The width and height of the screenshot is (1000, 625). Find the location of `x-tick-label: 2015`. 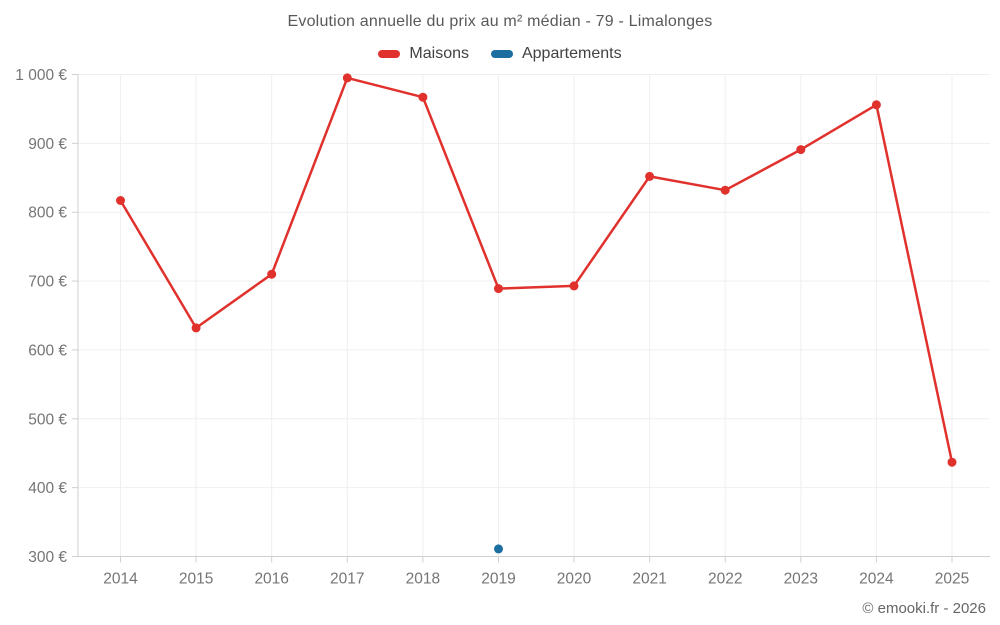

x-tick-label: 2015 is located at coordinates (196, 579).